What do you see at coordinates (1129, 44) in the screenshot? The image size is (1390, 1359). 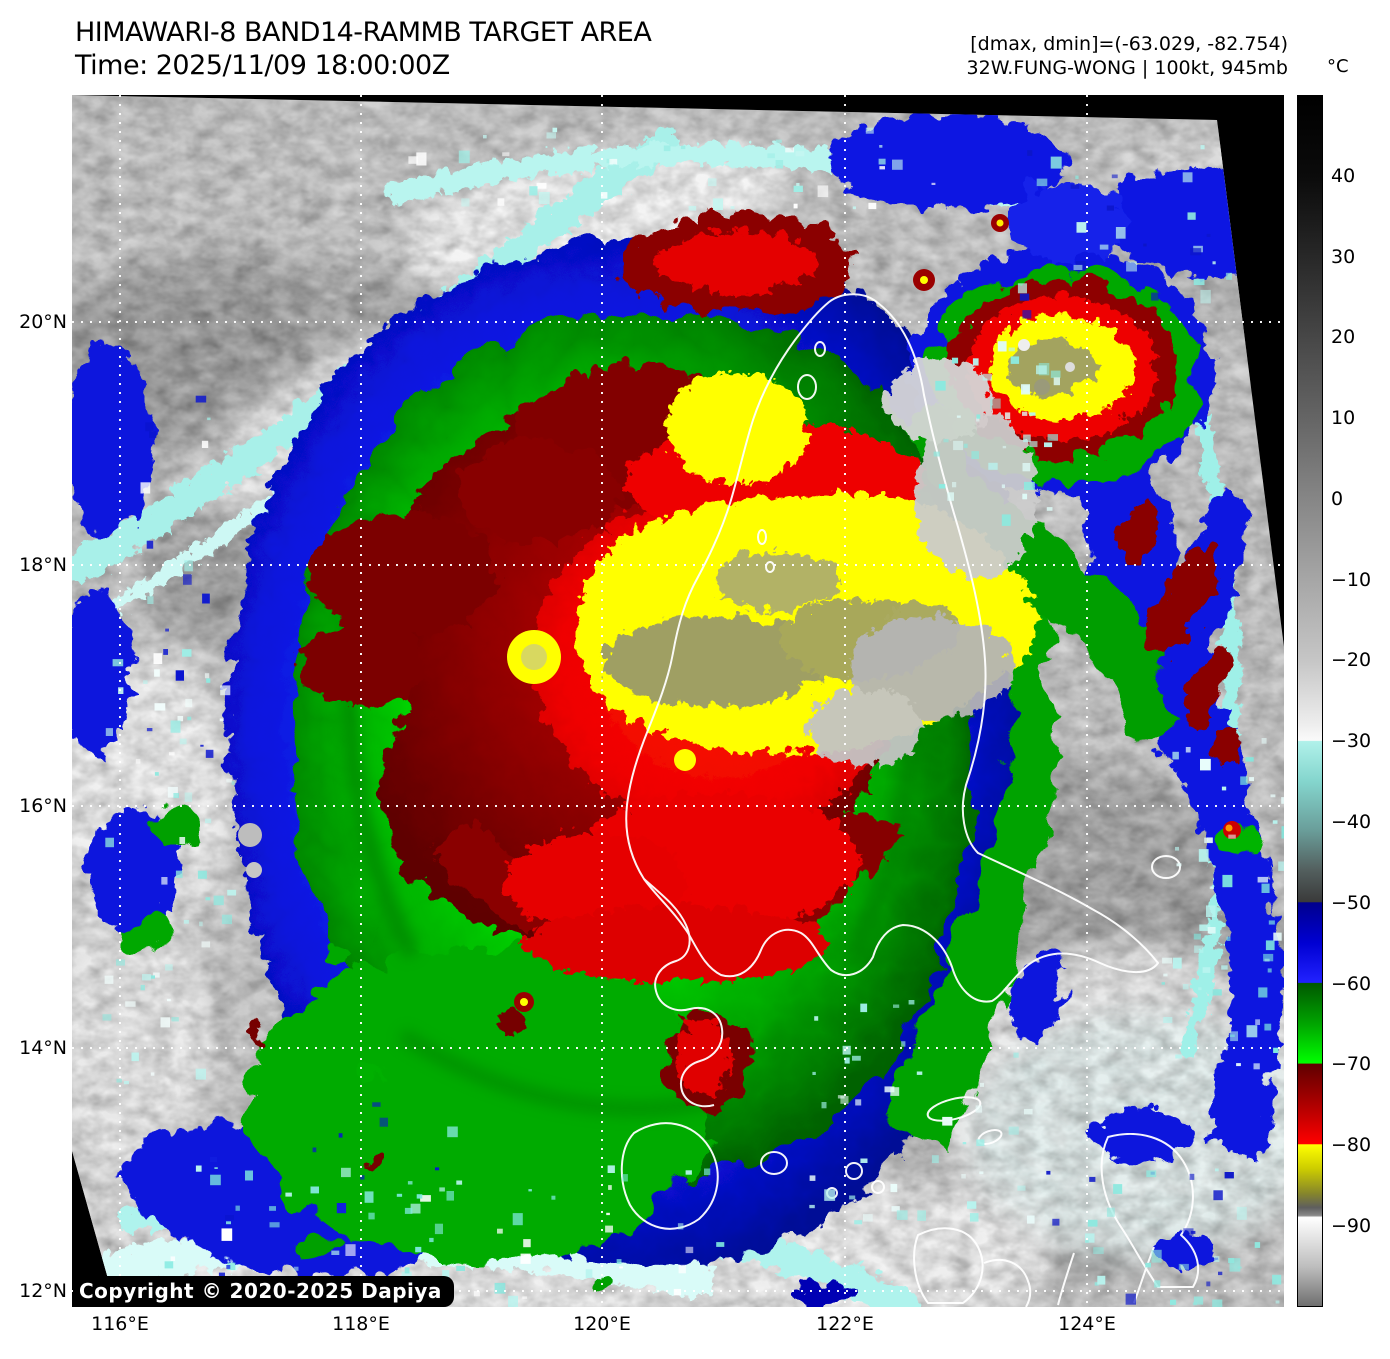 I see `dmax-dmin-readout: [dmax, dmin]=(-63.029, -82.754)` at bounding box center [1129, 44].